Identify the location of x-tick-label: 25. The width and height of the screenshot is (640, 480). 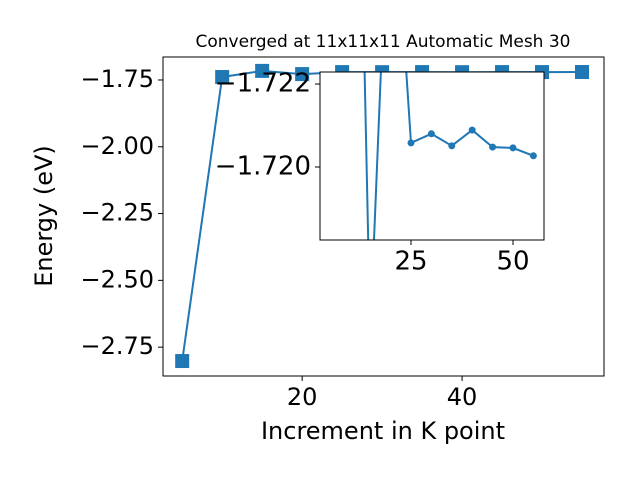
(410, 262).